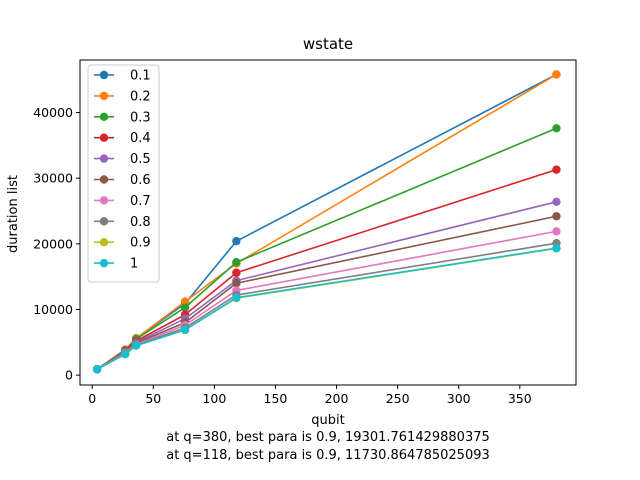  What do you see at coordinates (140, 222) in the screenshot?
I see `legend-label: 0.8` at bounding box center [140, 222].